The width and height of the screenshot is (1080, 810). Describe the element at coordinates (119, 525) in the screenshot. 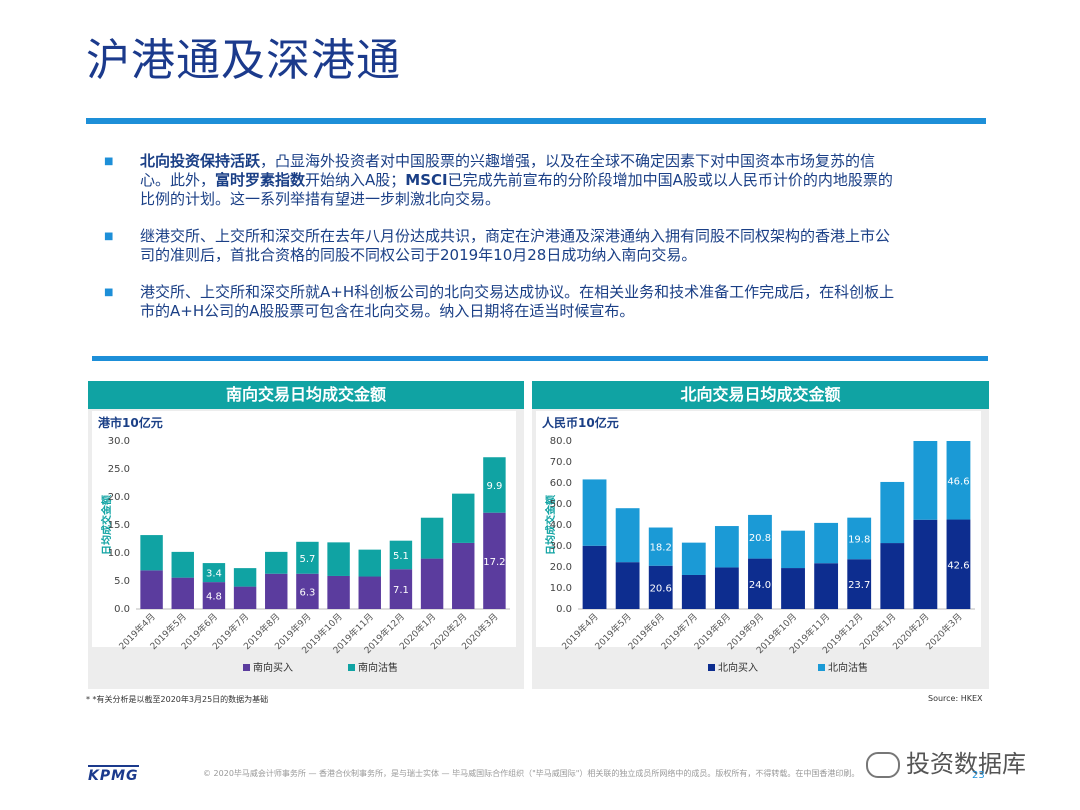

I see `y-tick-label: 15.0` at that location.